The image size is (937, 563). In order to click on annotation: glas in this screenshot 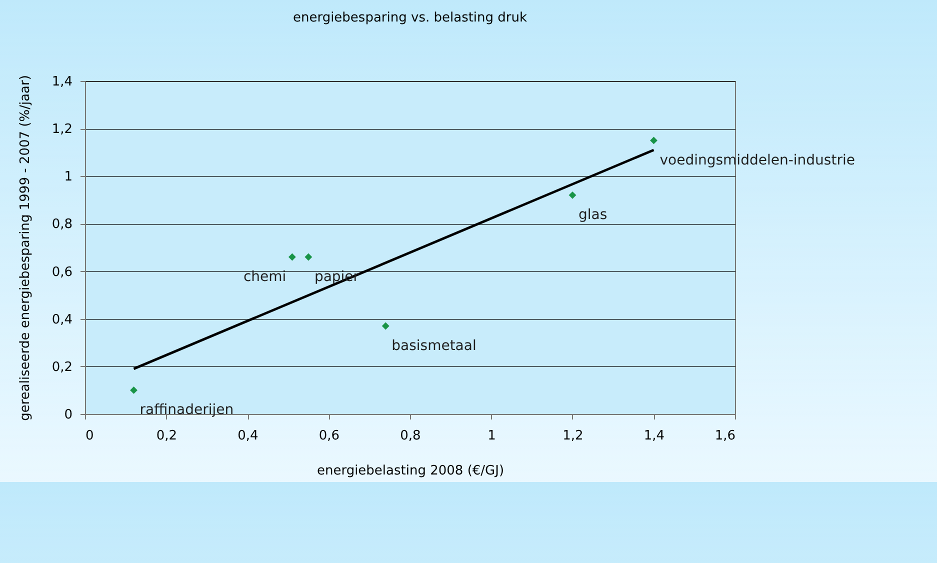, I will do `click(593, 215)`.